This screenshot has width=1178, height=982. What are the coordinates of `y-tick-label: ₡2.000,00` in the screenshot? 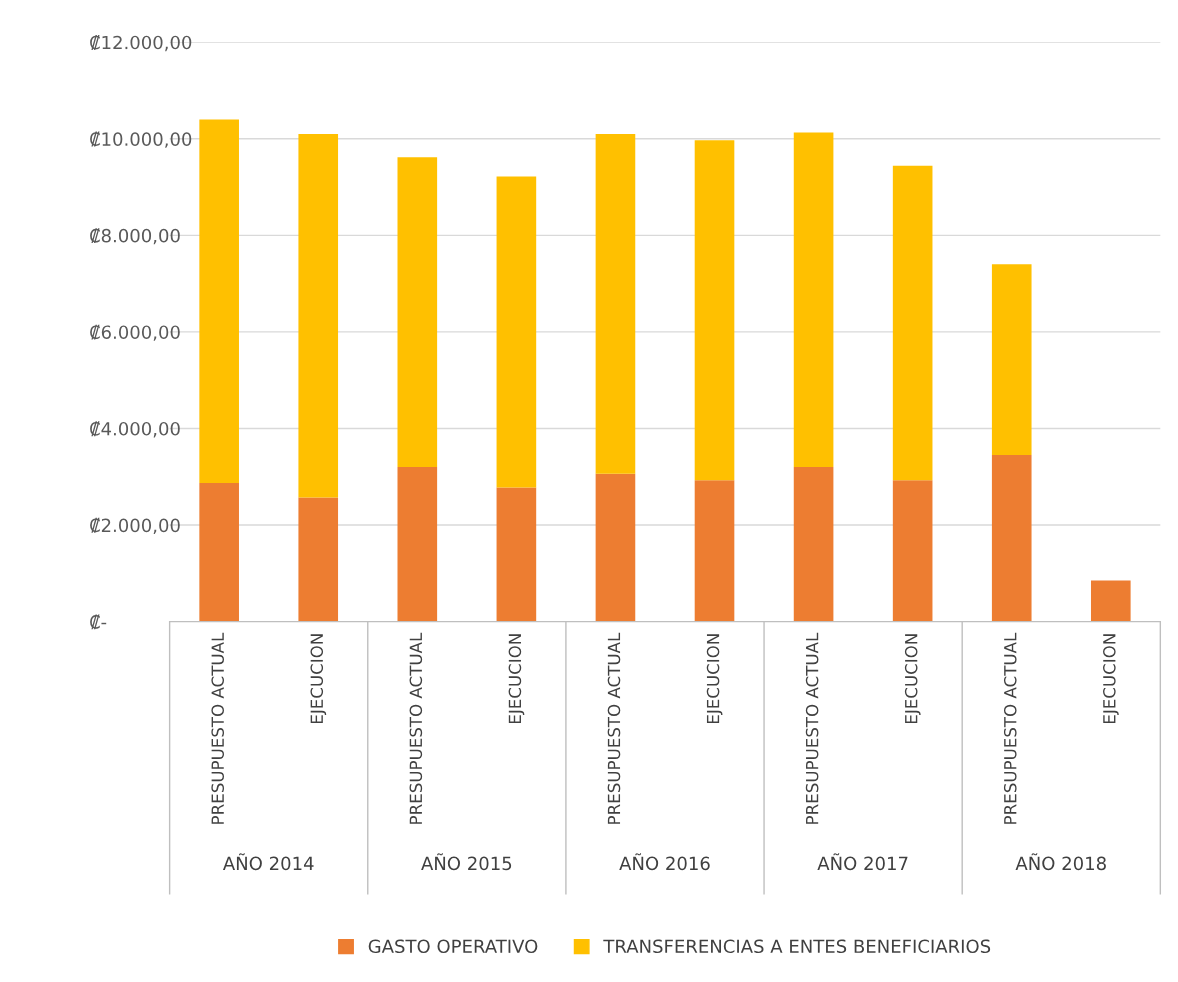 It's located at (135, 525).